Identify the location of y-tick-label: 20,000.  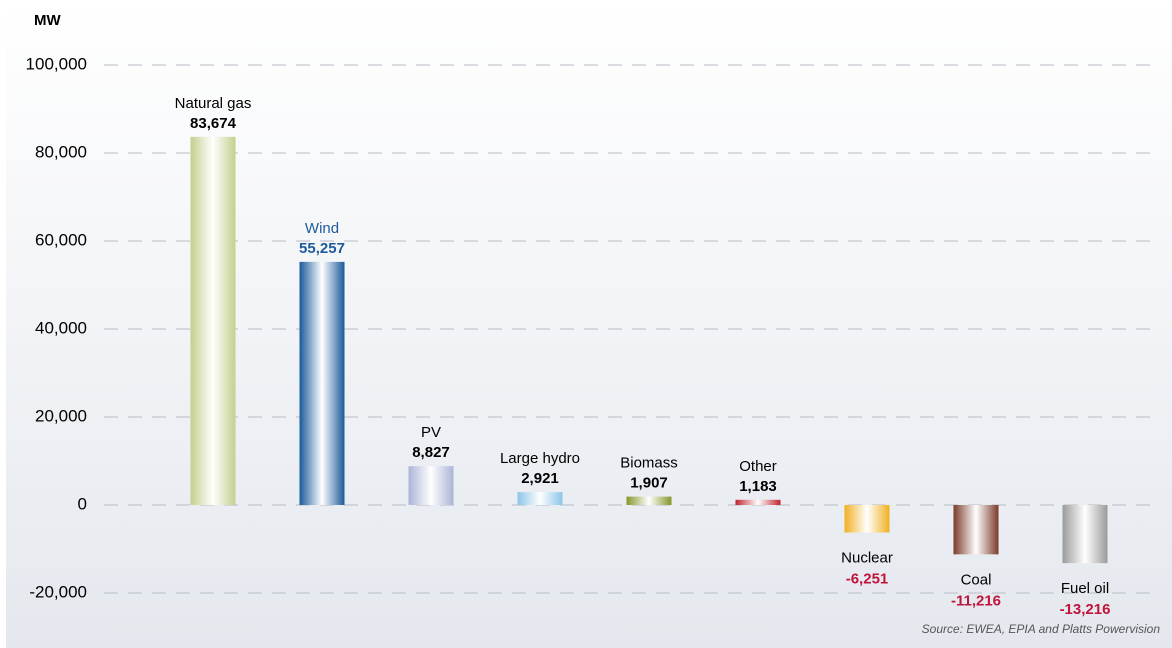
(61, 415).